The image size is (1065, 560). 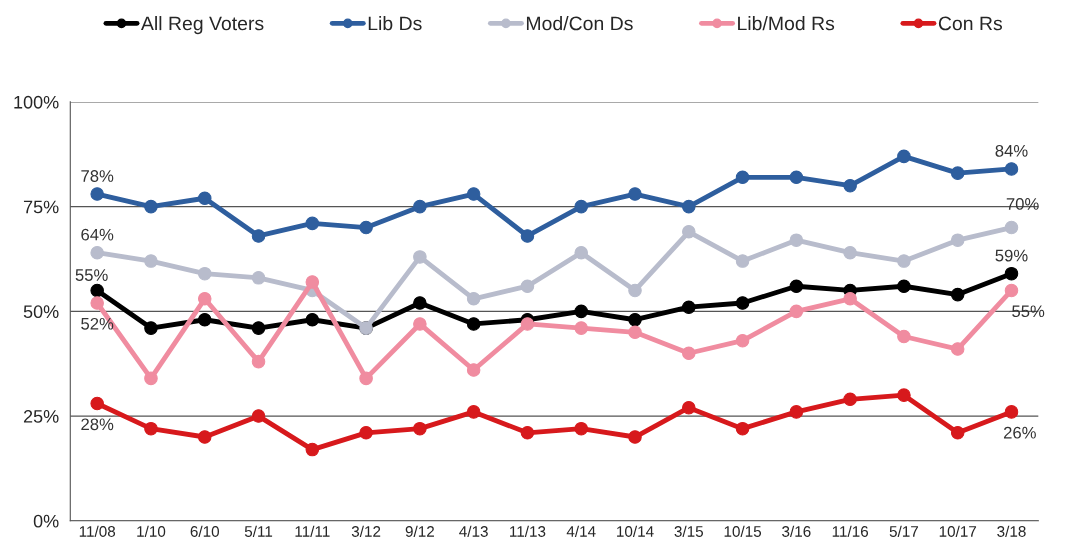 I want to click on x-tick-label: 5/17, so click(x=904, y=531).